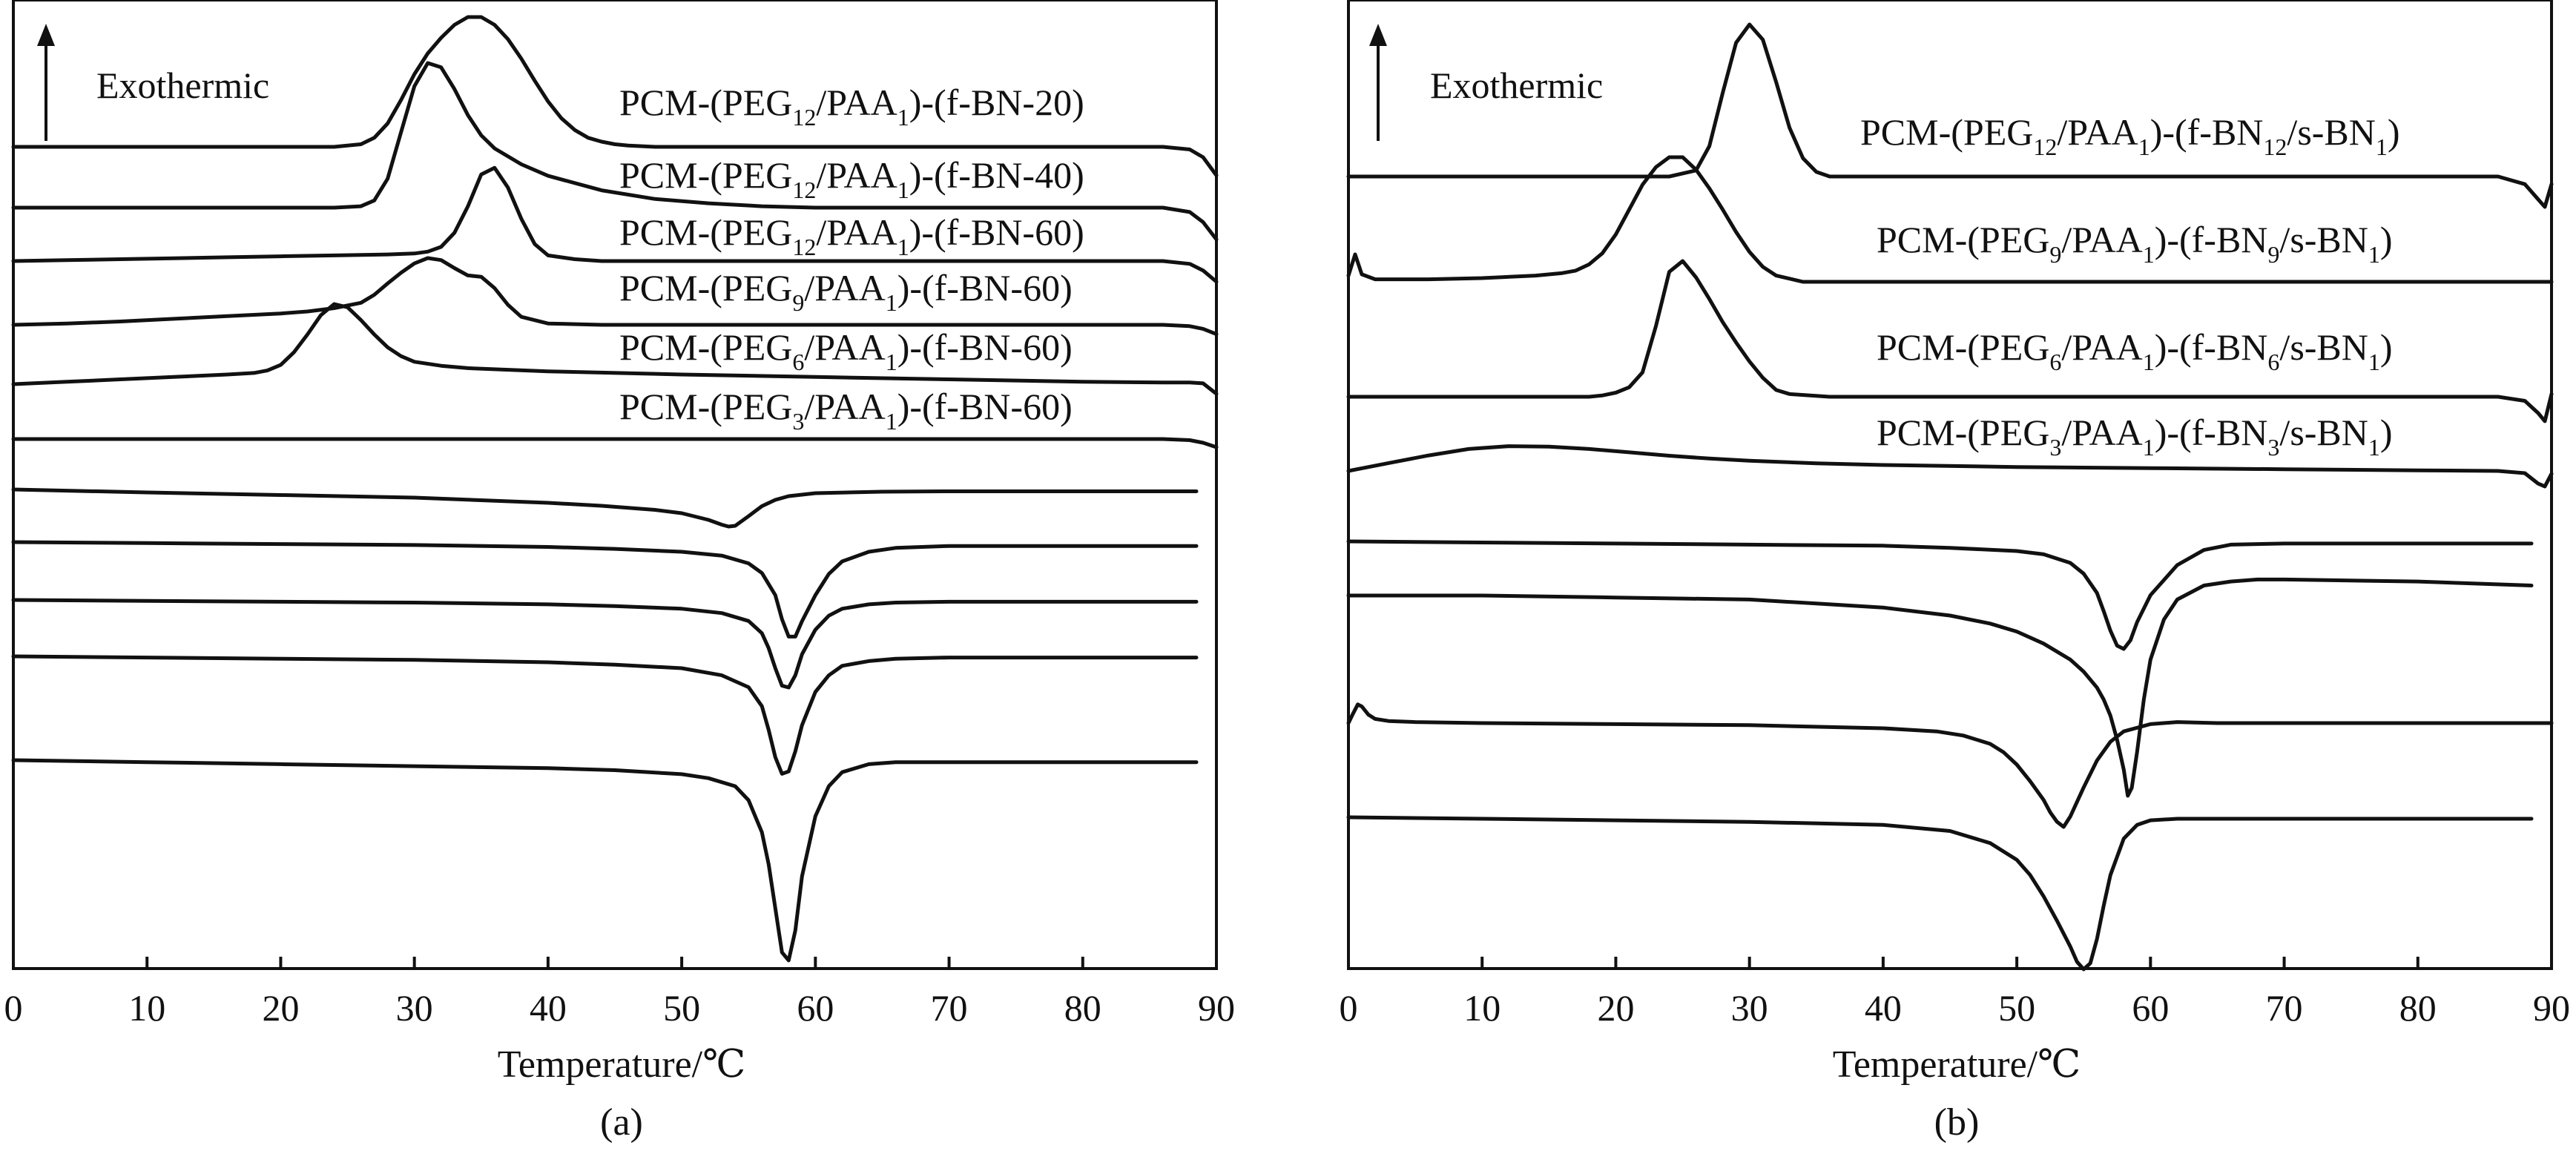  What do you see at coordinates (146, 1008) in the screenshot?
I see `panel-a-x-tick-label: 10` at bounding box center [146, 1008].